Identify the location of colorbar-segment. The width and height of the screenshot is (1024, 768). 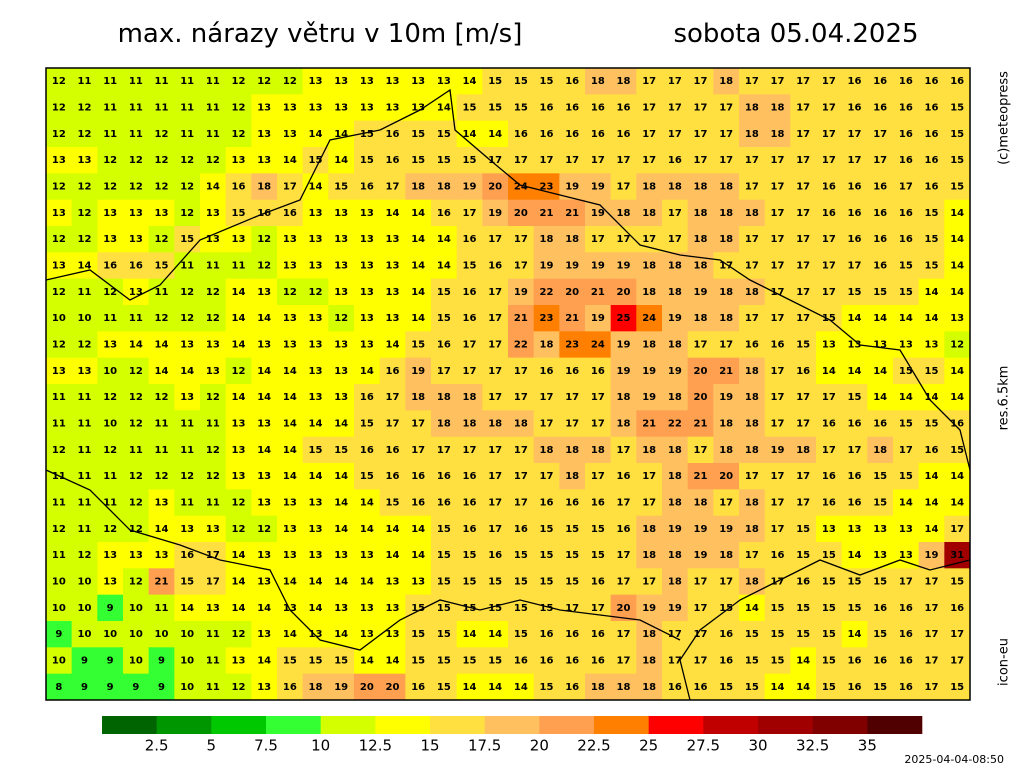
(895, 725).